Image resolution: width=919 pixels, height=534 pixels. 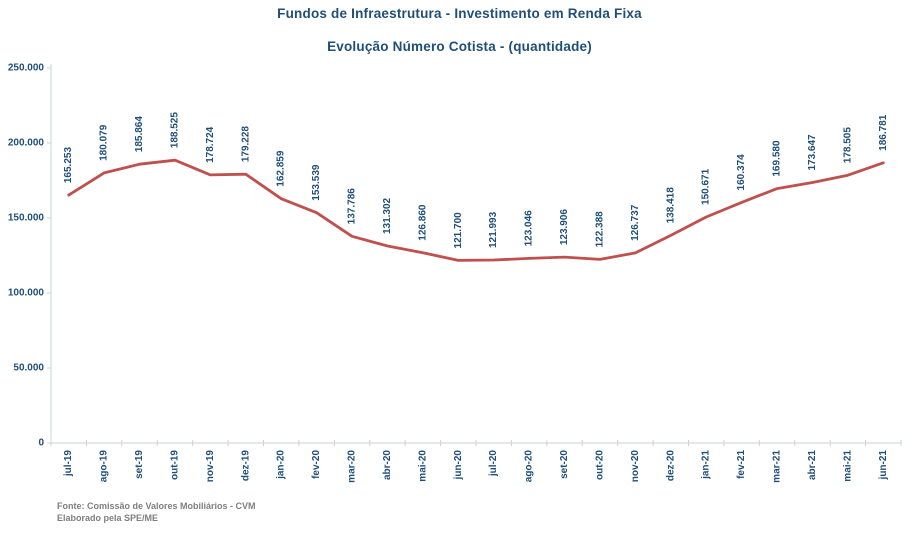 I want to click on x-tick-label: jan-21, so click(x=706, y=465).